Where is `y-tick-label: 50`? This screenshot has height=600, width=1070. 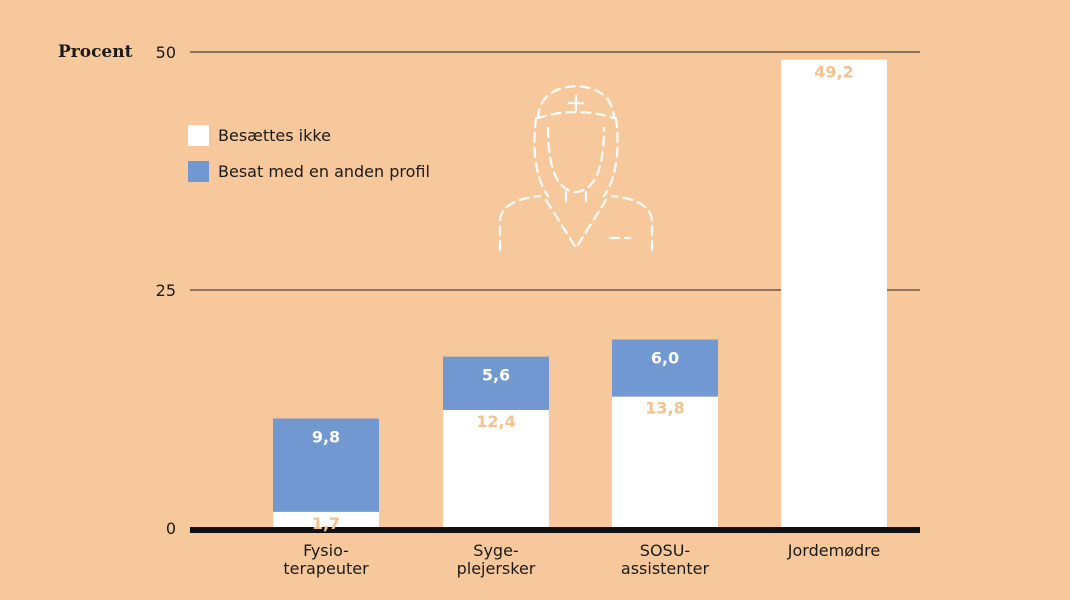
y-tick-label: 50 is located at coordinates (166, 52).